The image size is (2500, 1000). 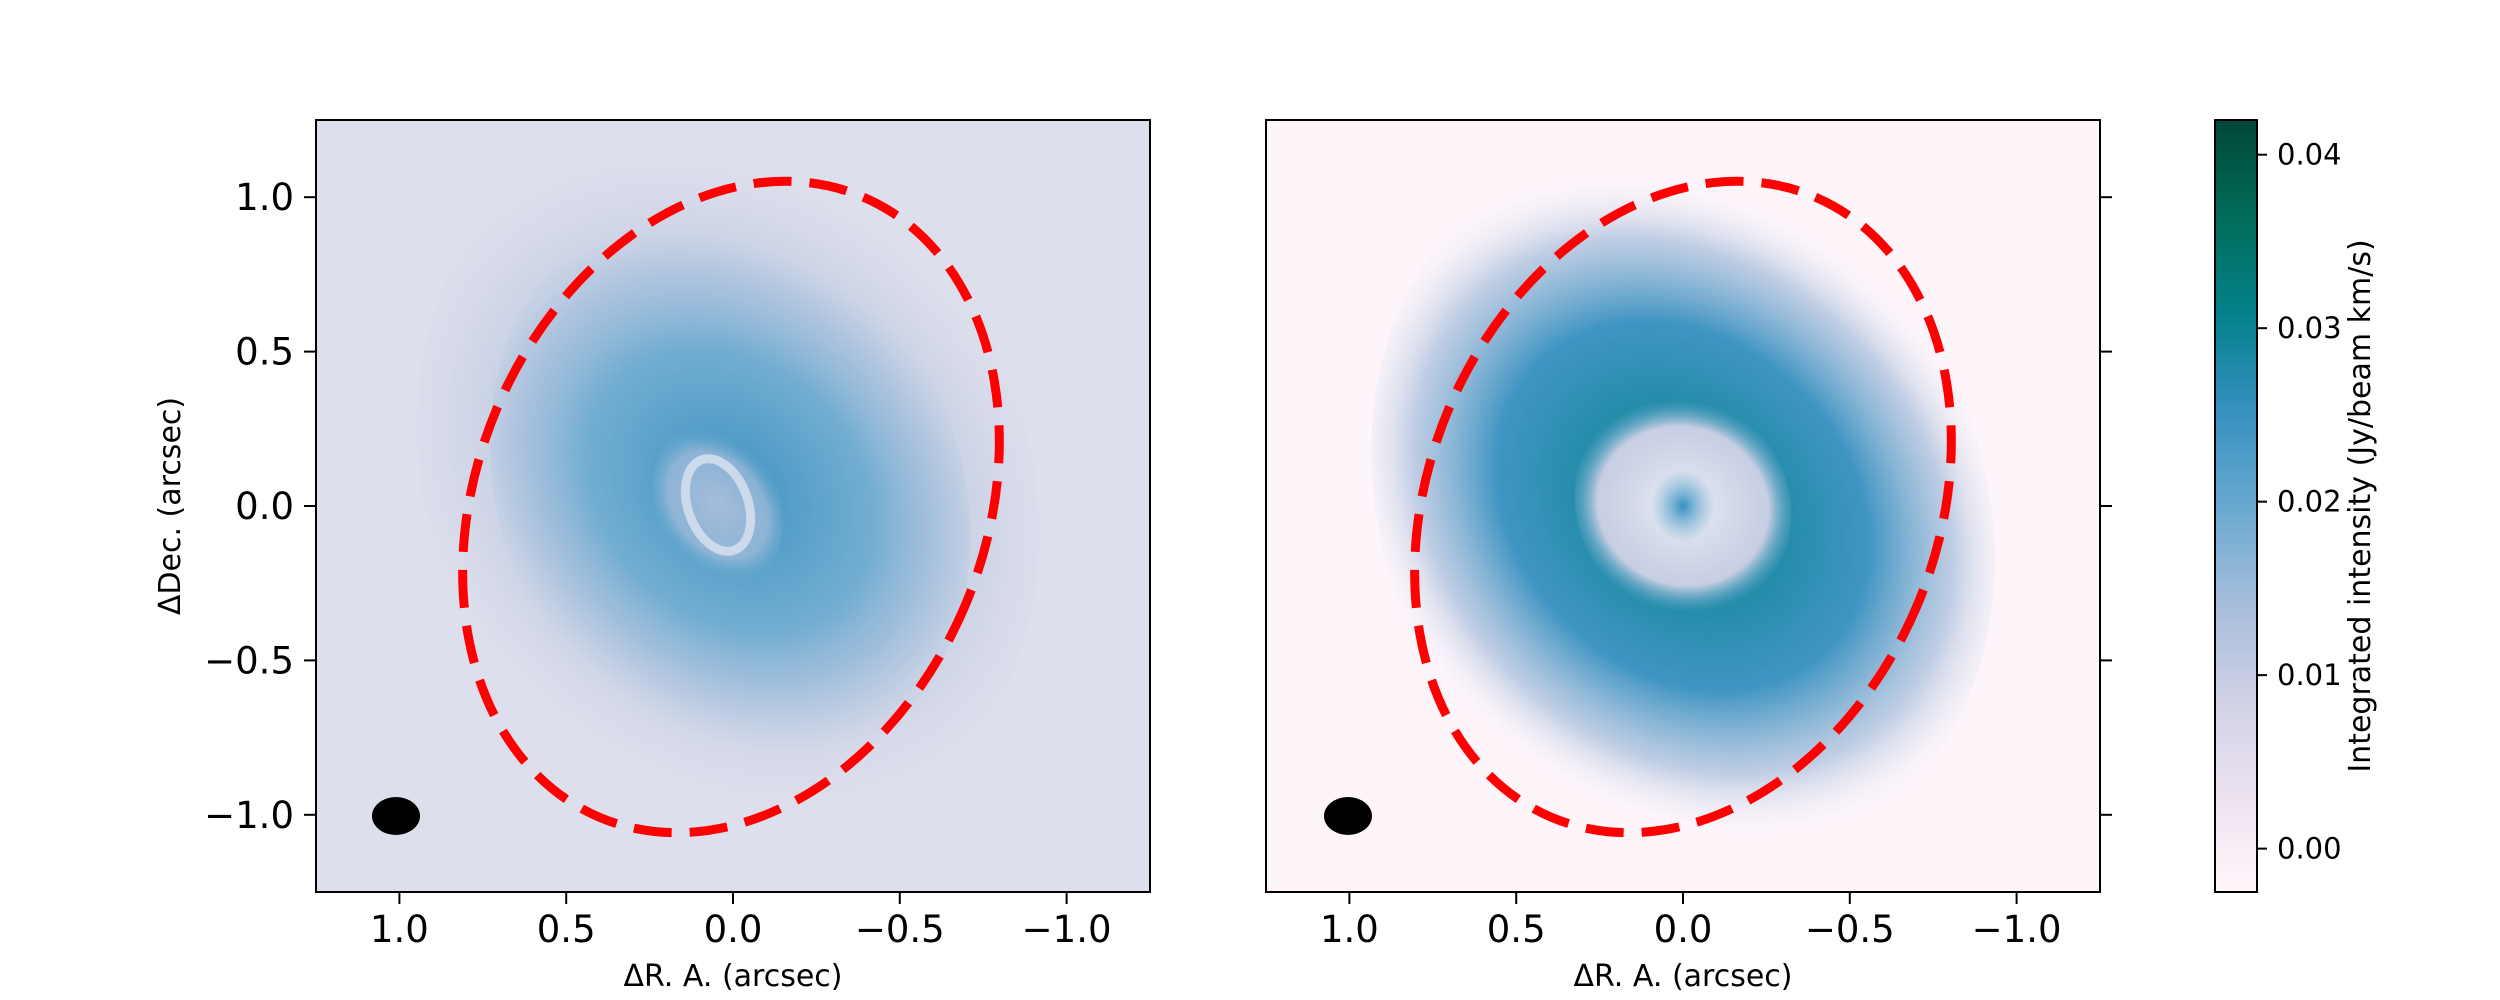 I want to click on observed-y-tick-label: −0.5, so click(x=249, y=660).